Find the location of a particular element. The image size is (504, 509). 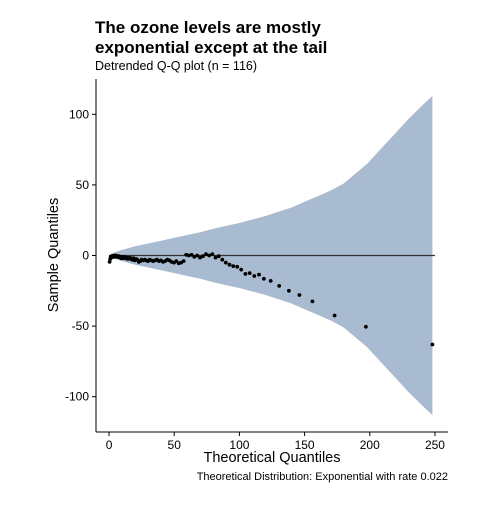

y-tick-label: 0 is located at coordinates (85, 256).